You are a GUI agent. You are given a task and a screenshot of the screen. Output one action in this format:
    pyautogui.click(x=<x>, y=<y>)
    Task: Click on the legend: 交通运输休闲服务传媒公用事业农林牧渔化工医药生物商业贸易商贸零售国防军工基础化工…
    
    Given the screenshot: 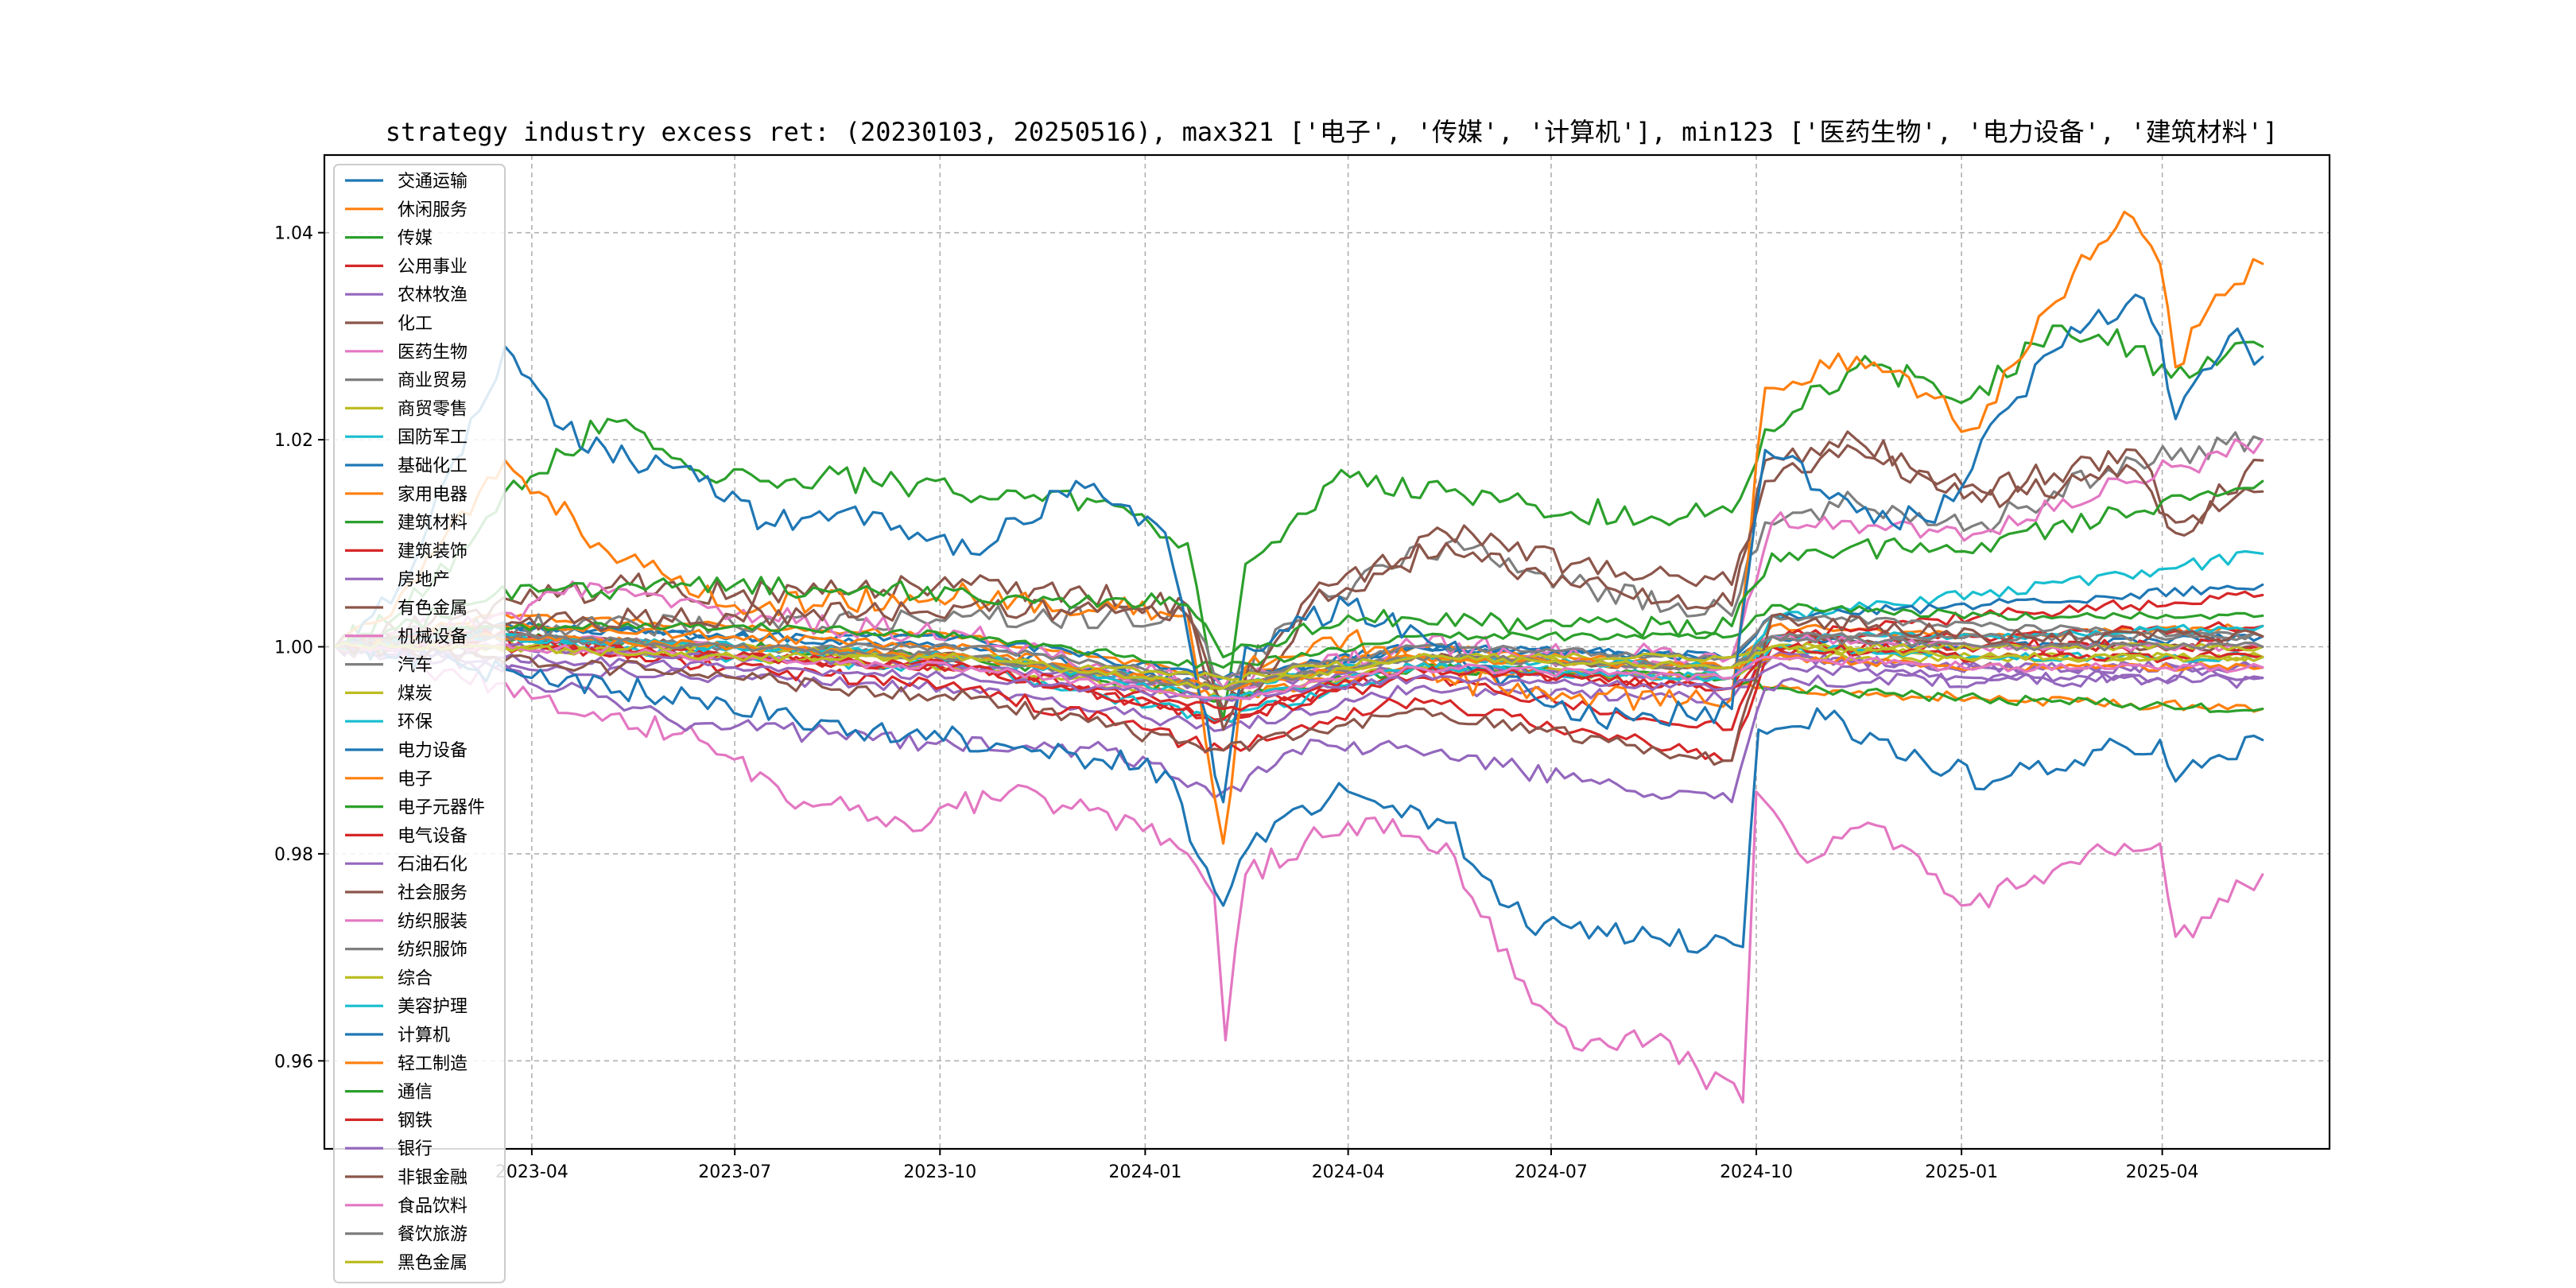 What is the action you would take?
    pyautogui.click(x=420, y=724)
    